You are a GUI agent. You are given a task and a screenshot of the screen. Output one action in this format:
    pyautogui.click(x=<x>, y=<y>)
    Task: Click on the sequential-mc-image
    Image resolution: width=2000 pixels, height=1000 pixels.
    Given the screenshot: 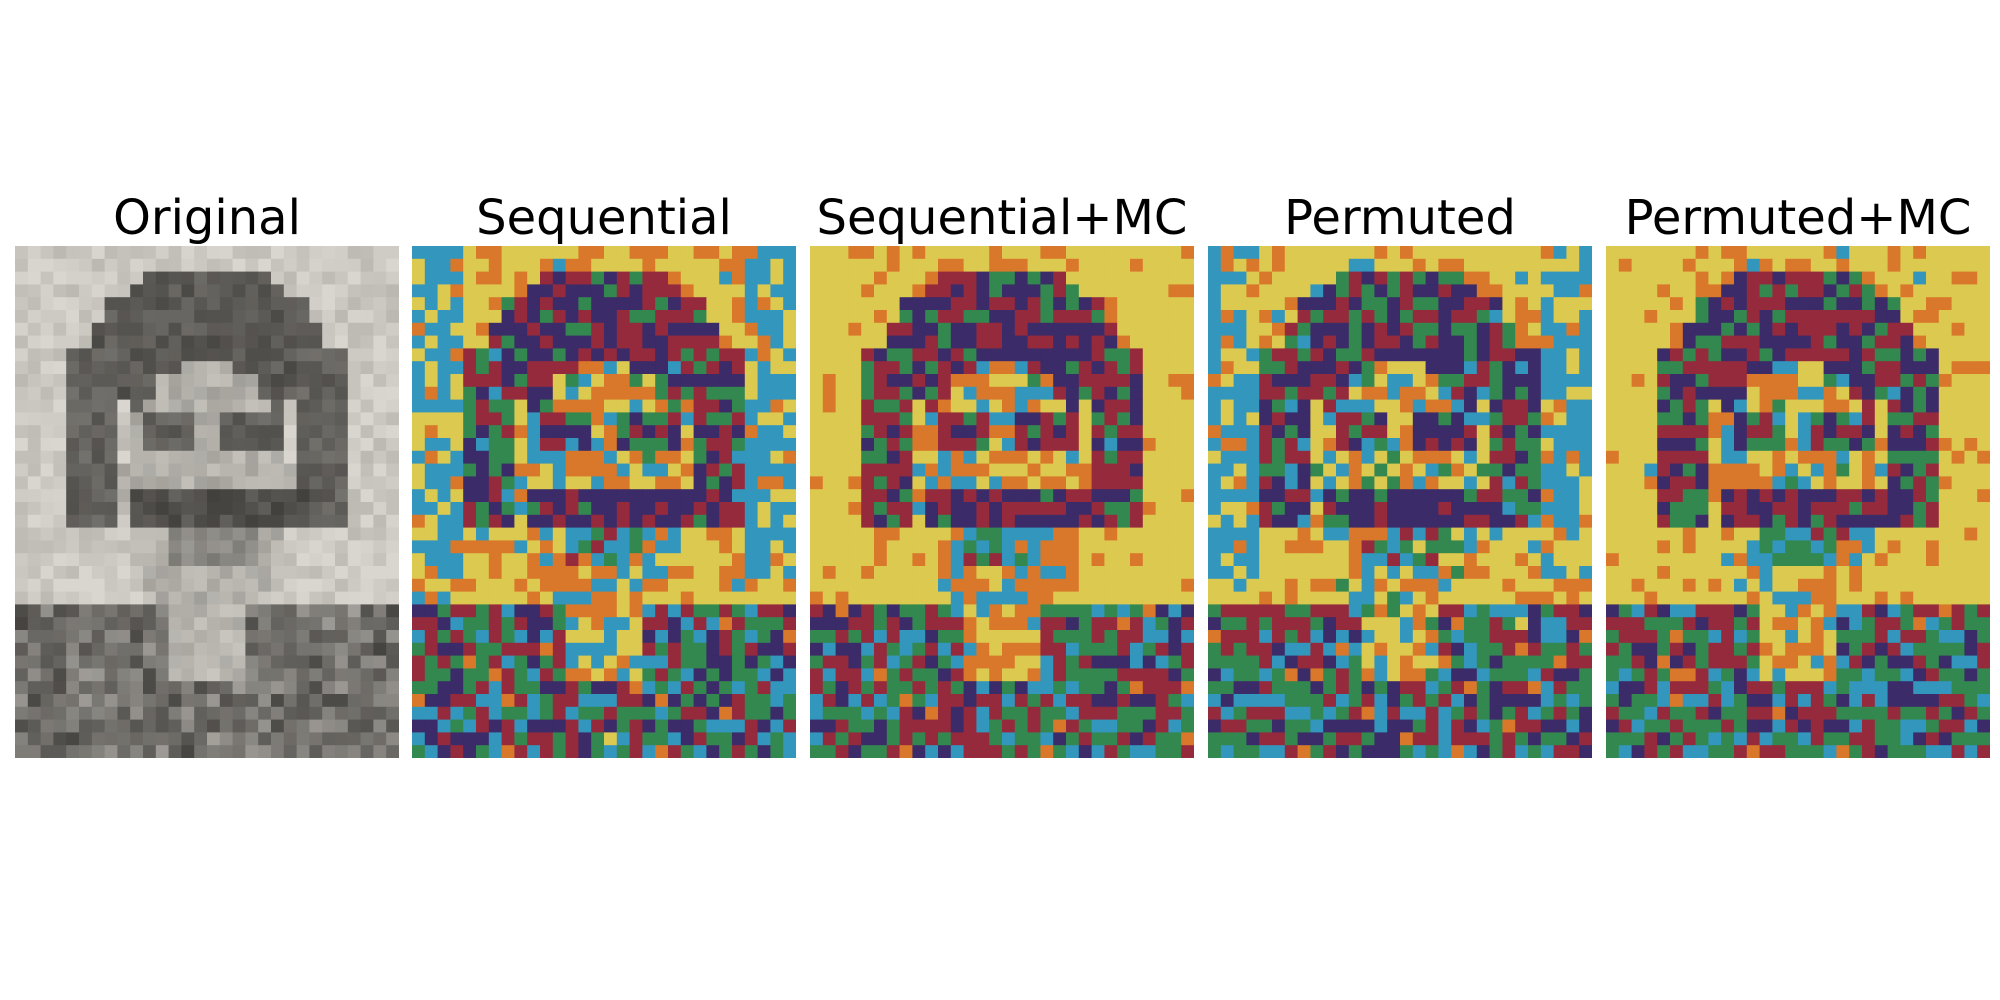 What is the action you would take?
    pyautogui.click(x=1002, y=502)
    